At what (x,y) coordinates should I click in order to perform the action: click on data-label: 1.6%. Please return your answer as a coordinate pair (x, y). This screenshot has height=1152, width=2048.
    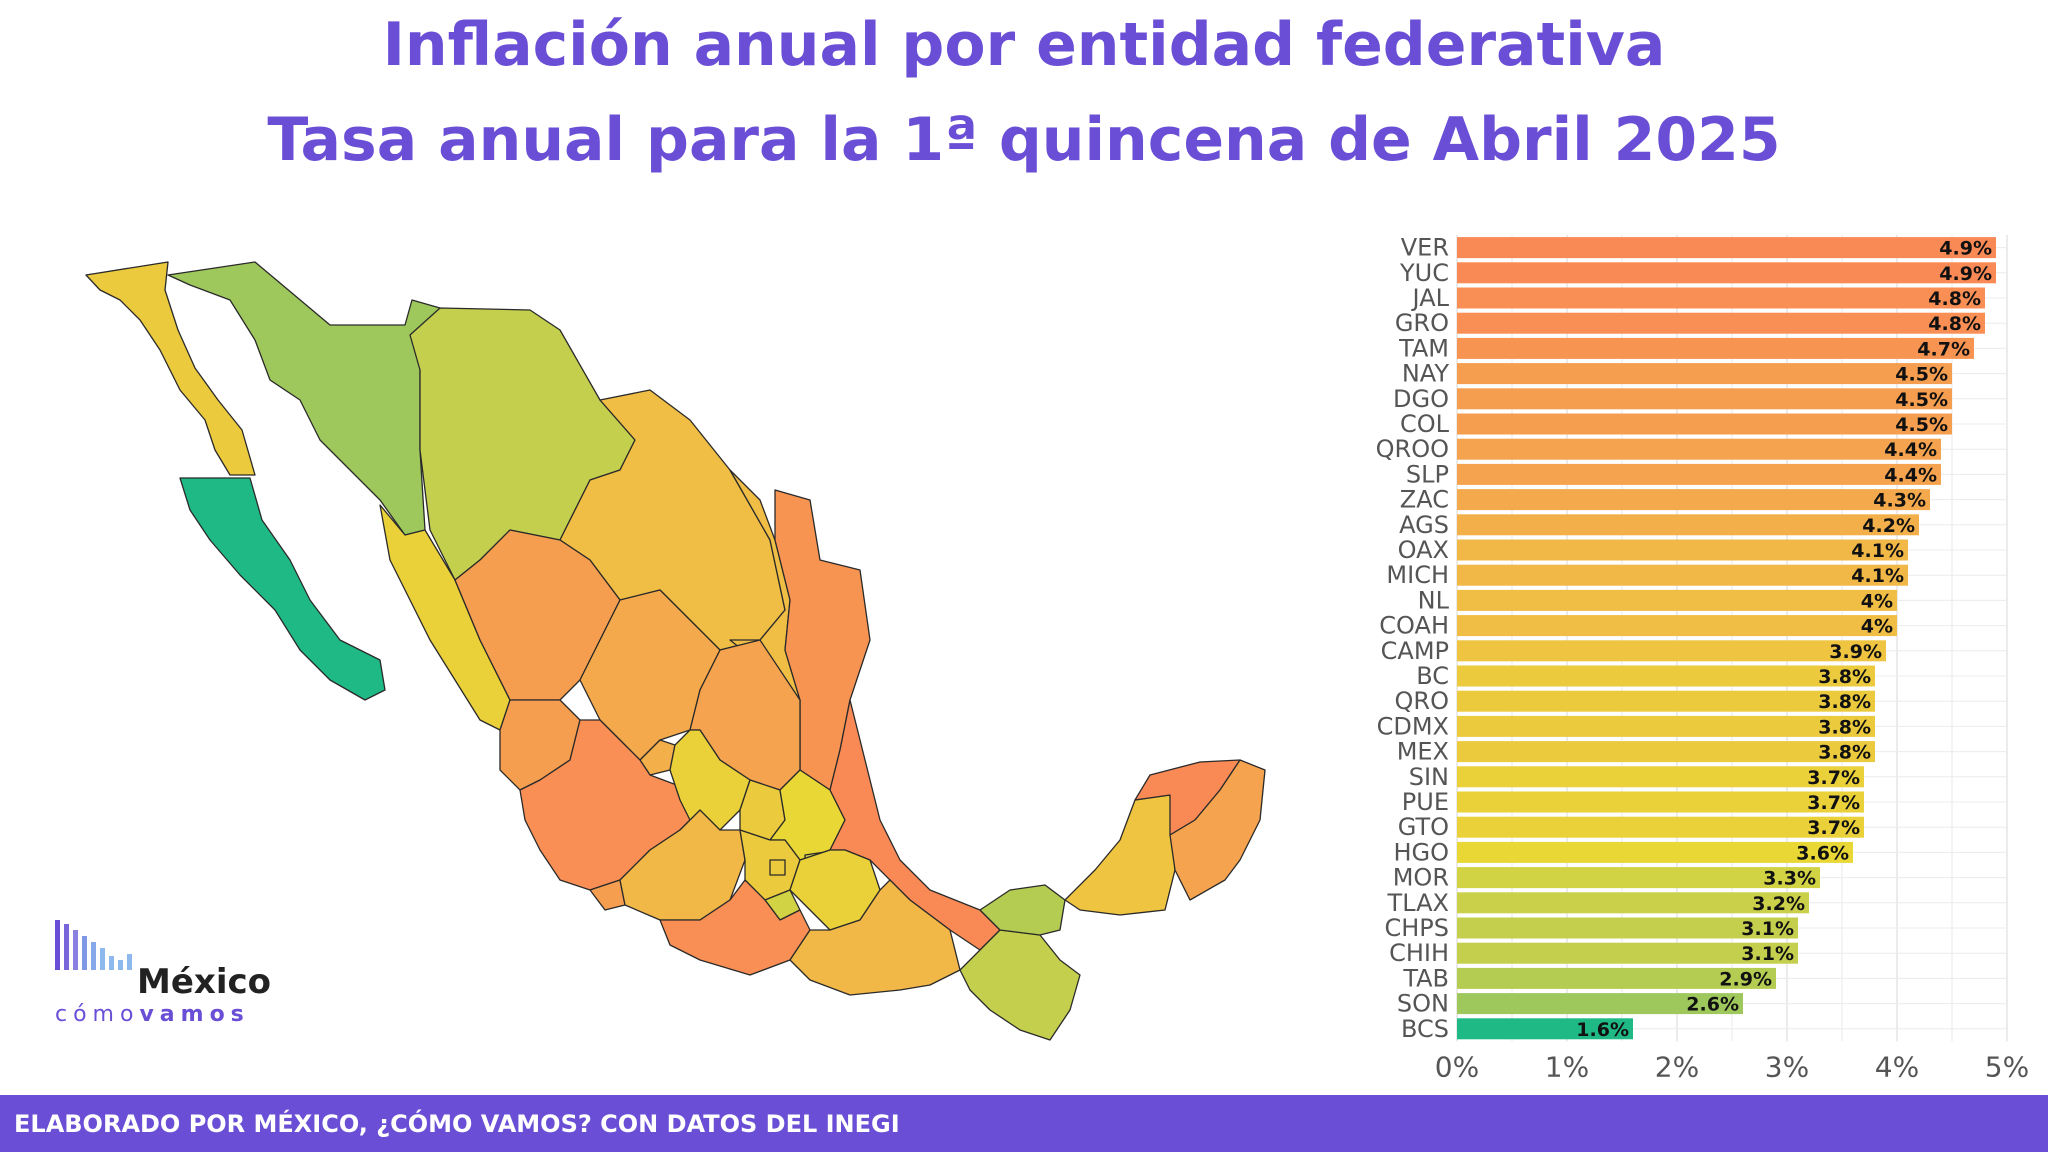
    Looking at the image, I should click on (1602, 1030).